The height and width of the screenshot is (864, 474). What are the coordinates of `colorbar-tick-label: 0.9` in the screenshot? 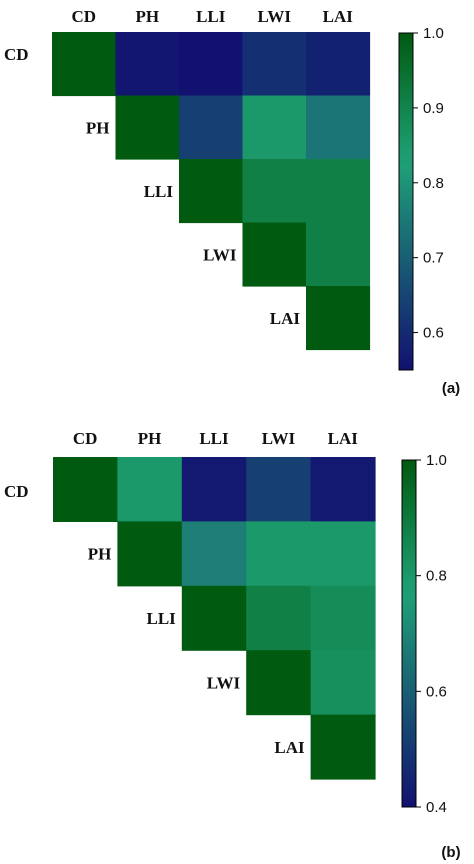 It's located at (433, 108).